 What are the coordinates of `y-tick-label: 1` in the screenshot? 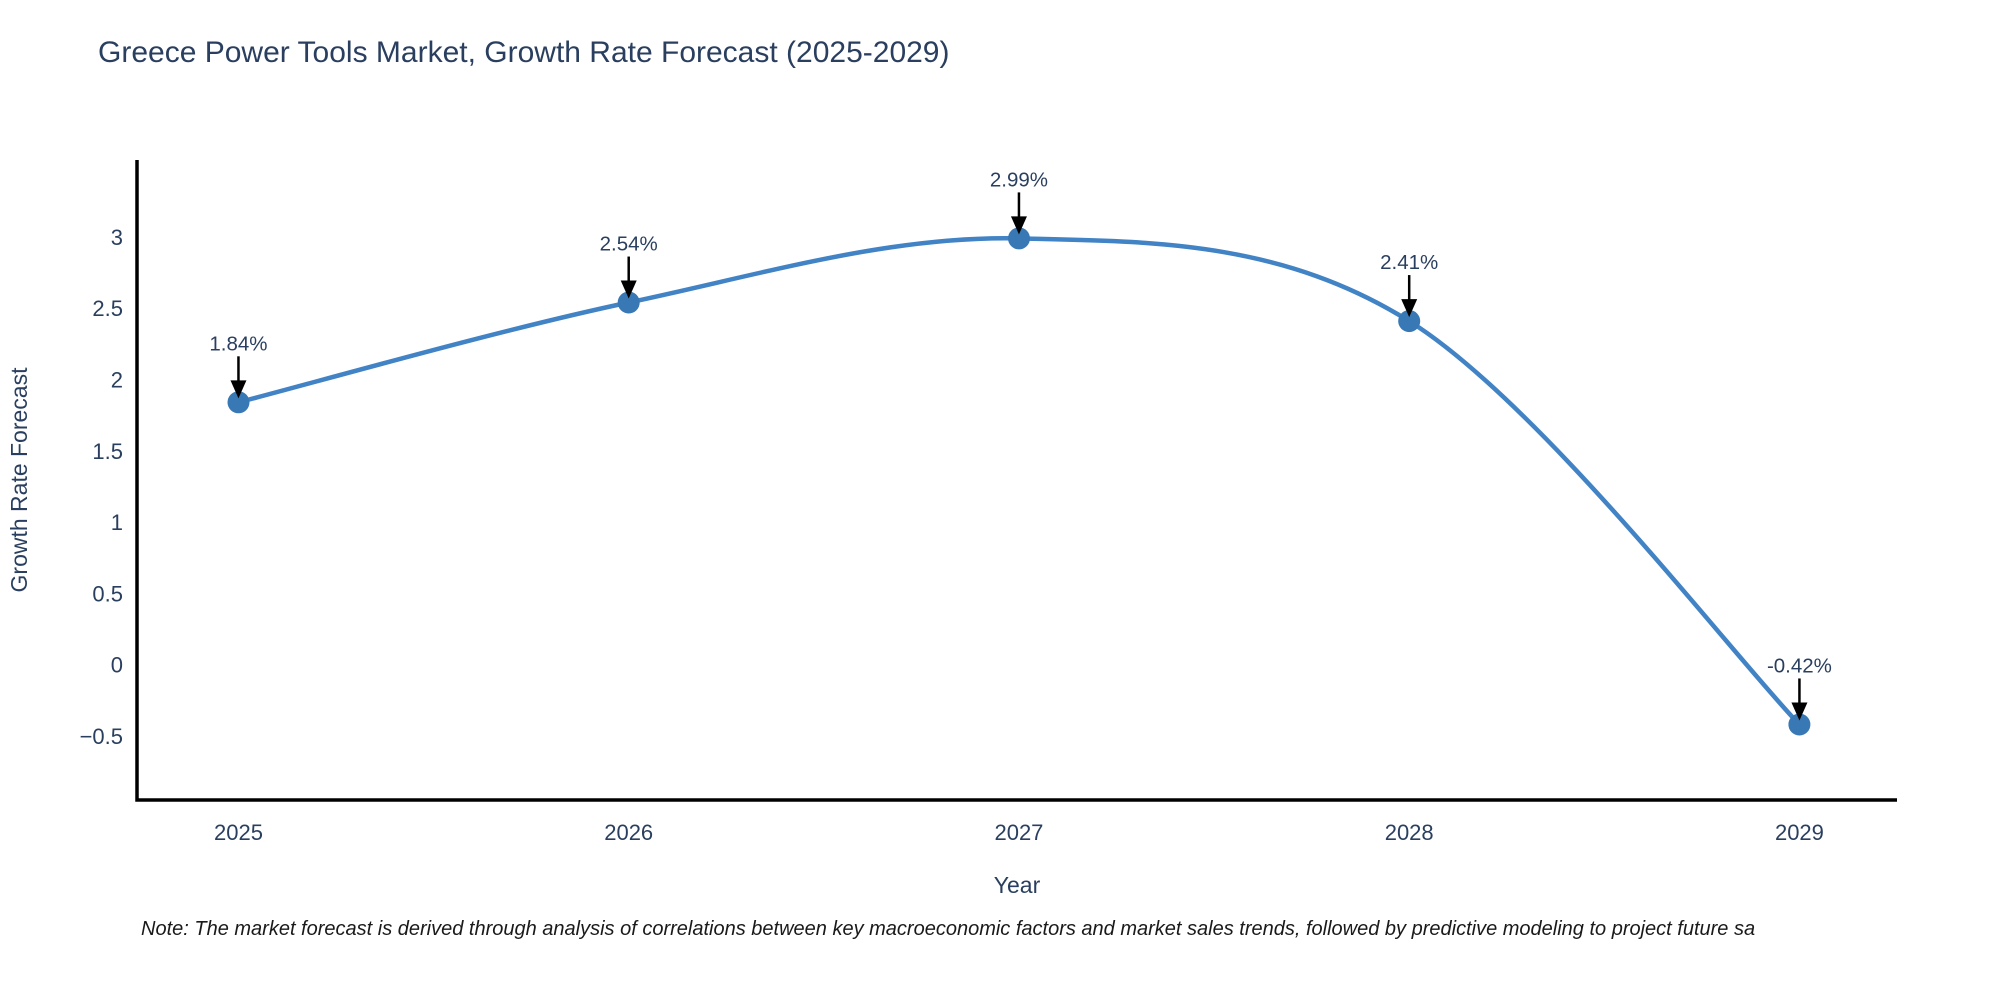 It's located at (117, 522).